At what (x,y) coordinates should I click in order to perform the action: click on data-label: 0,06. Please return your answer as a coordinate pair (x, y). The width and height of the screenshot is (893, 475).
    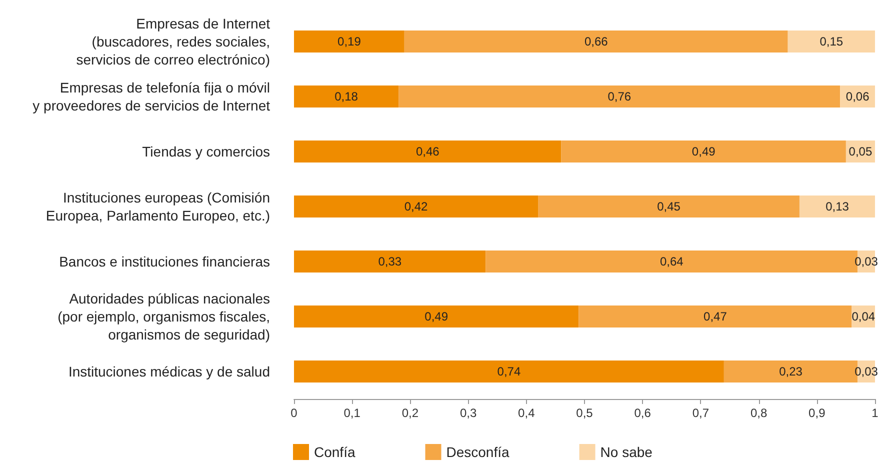
    Looking at the image, I should click on (858, 97).